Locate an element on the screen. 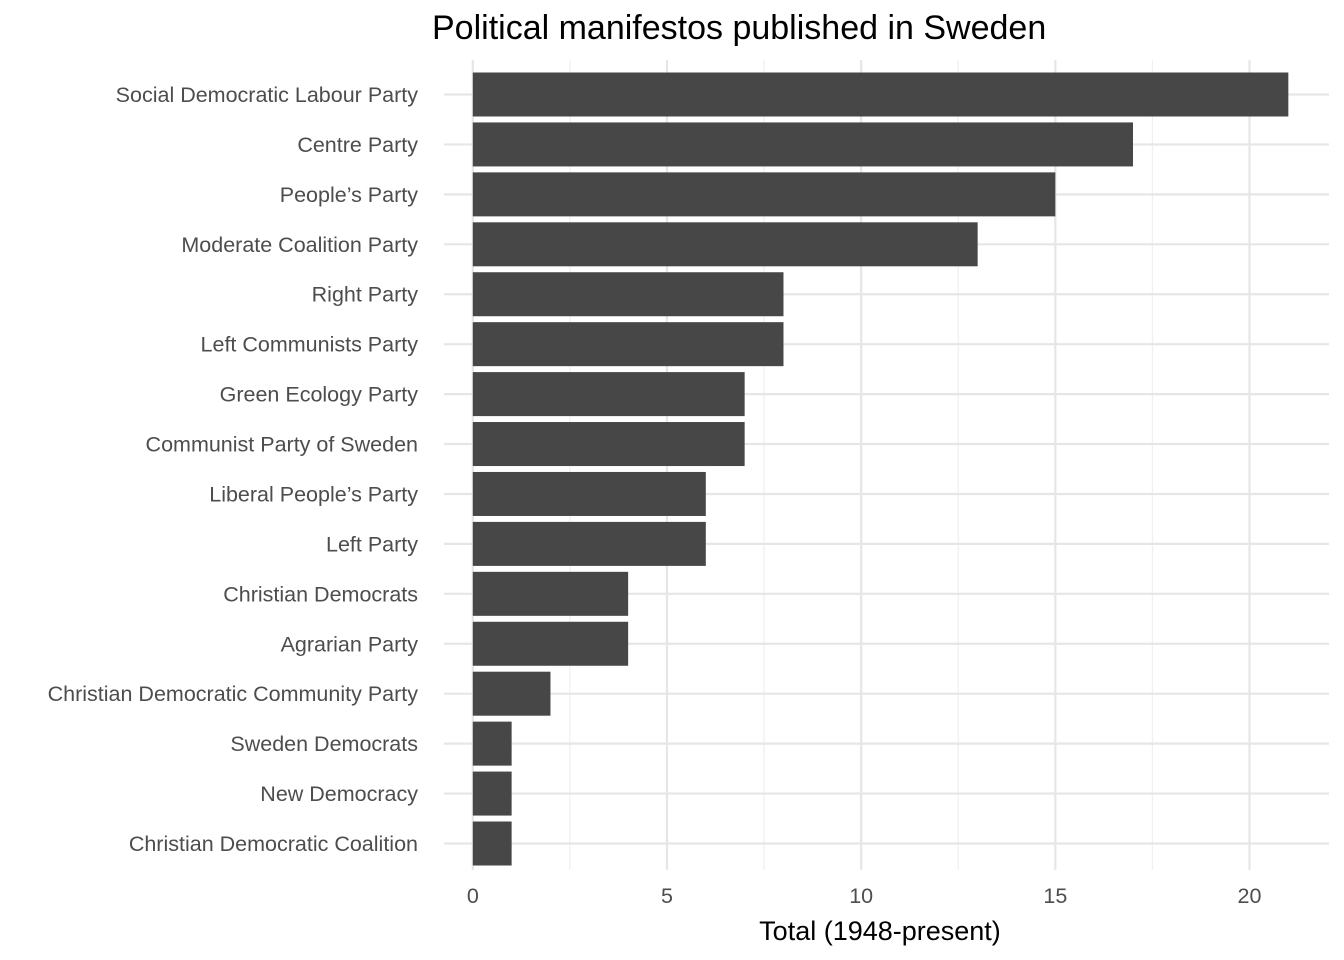 This screenshot has width=1344, height=960. category-label: Social Democratic Labour Party is located at coordinates (267, 95).